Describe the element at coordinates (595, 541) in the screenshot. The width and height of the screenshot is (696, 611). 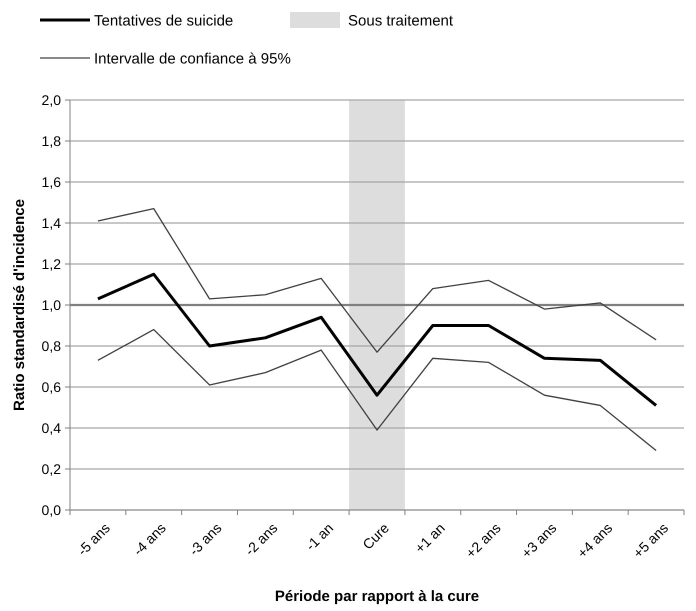
I see `x-tick-label: +4 ans` at that location.